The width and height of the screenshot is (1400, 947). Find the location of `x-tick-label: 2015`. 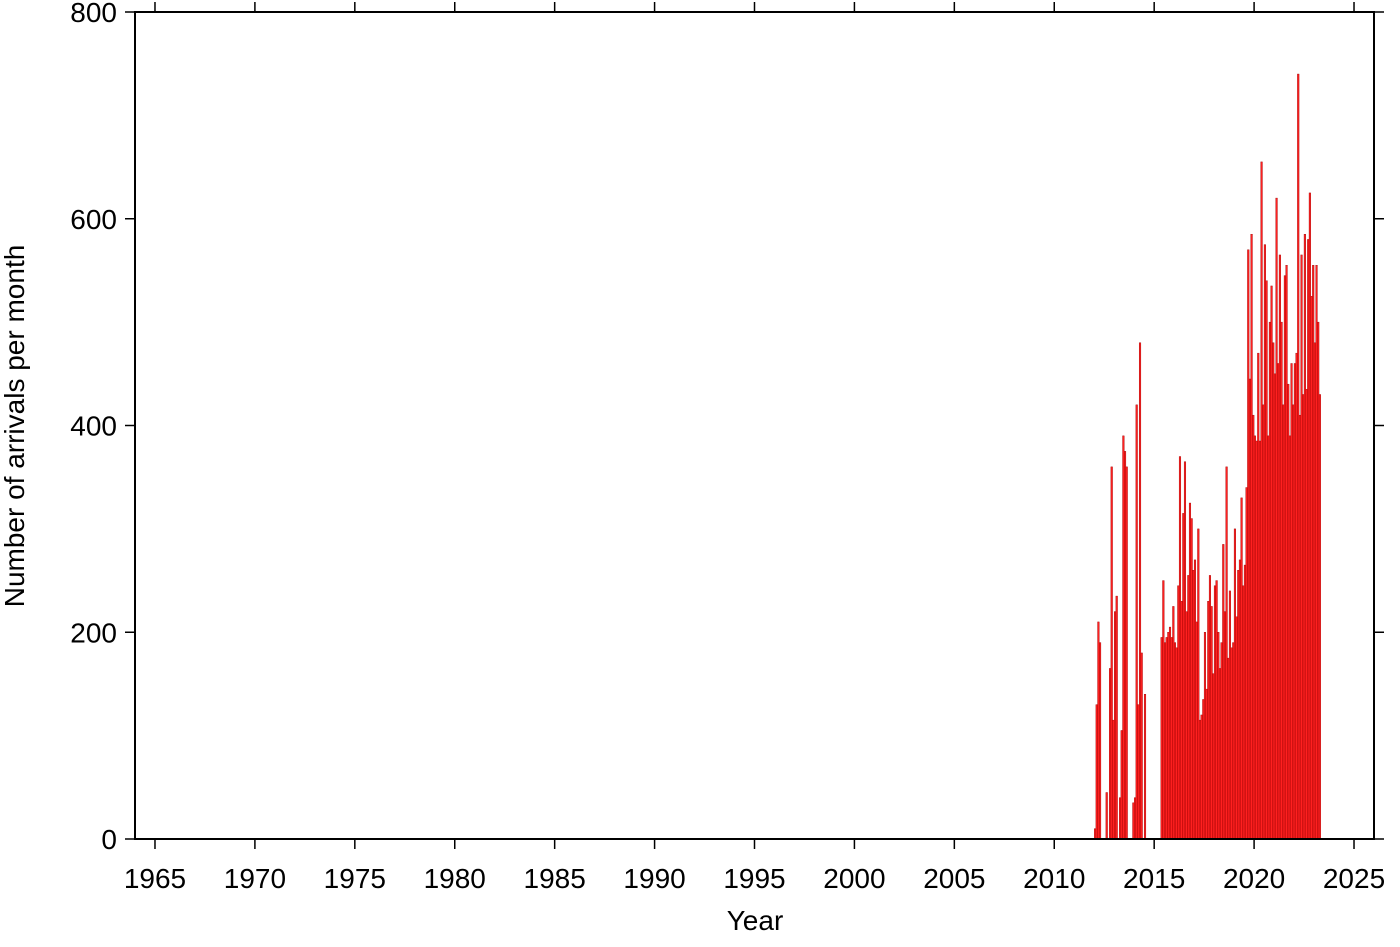

x-tick-label: 2015 is located at coordinates (1154, 878).